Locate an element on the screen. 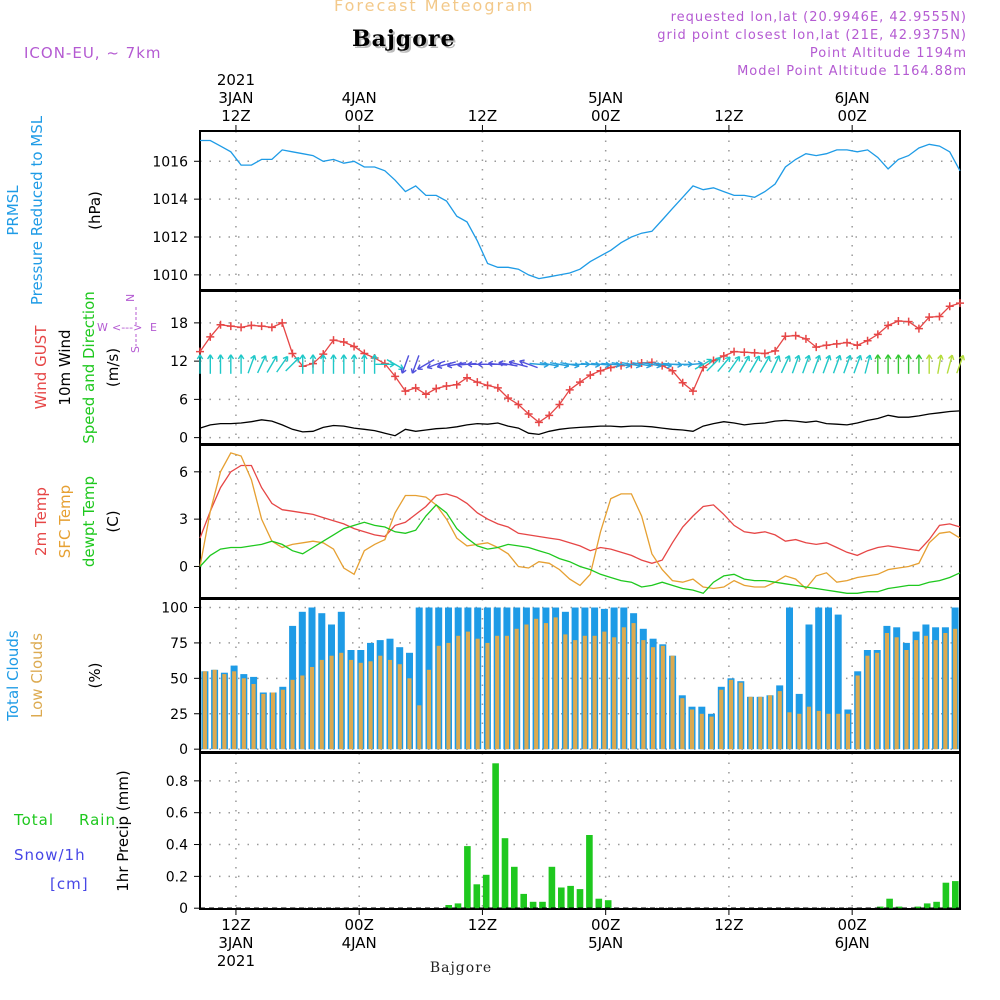 The height and width of the screenshot is (1000, 1000). y-tick-label: 12 is located at coordinates (179, 362).